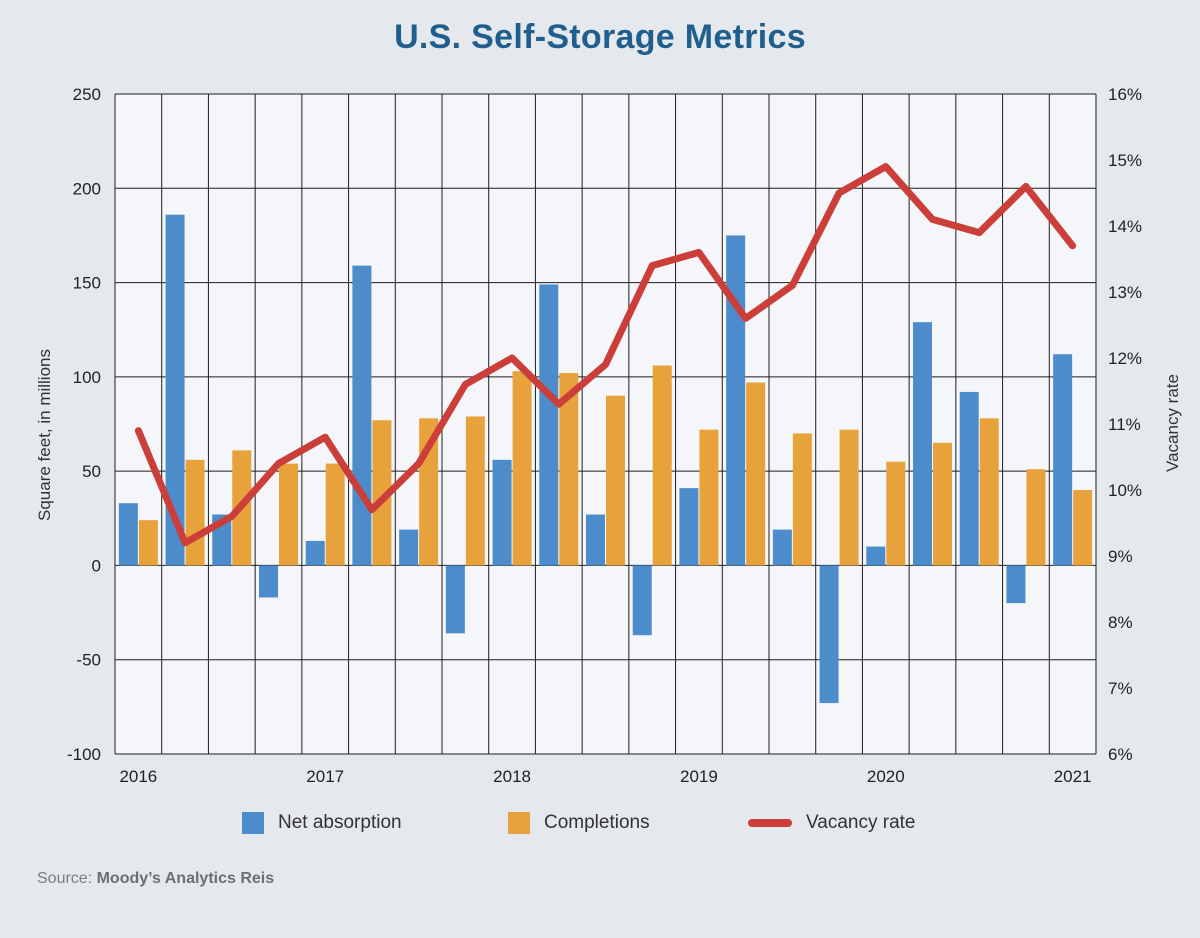  I want to click on completions-swatch, so click(519, 823).